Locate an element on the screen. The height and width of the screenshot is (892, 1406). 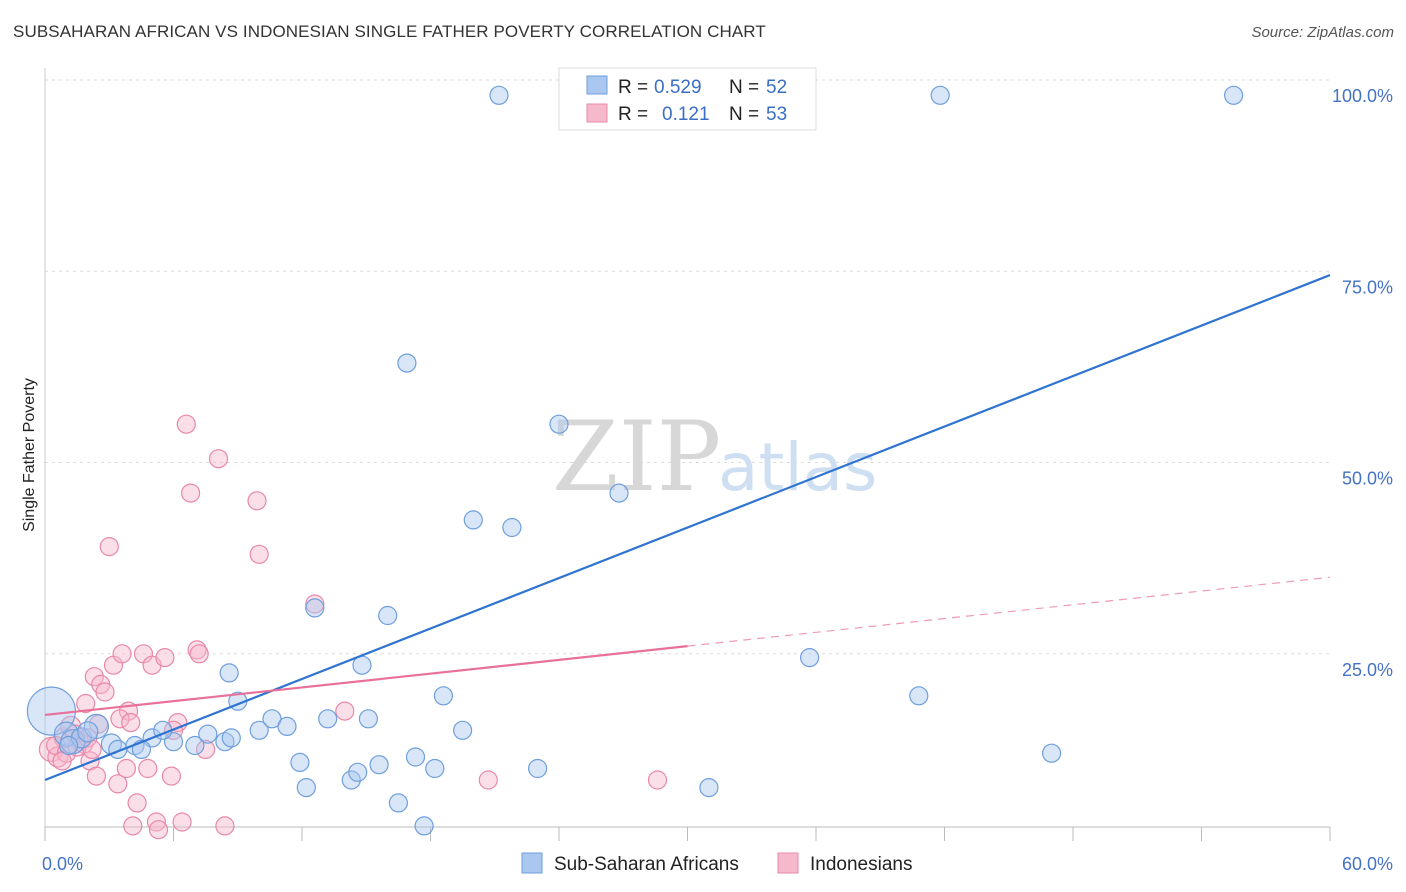
bottom-legend-label-pink: Indonesians is located at coordinates (861, 864).